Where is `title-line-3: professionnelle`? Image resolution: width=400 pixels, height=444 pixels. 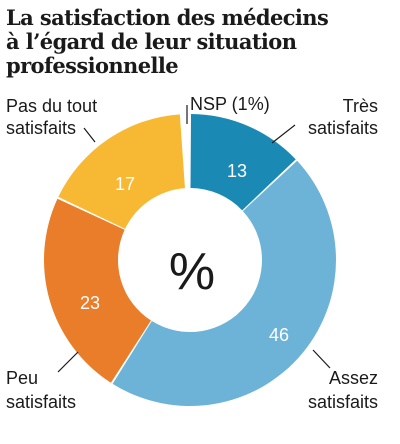
title-line-3: professionnelle is located at coordinates (92, 65).